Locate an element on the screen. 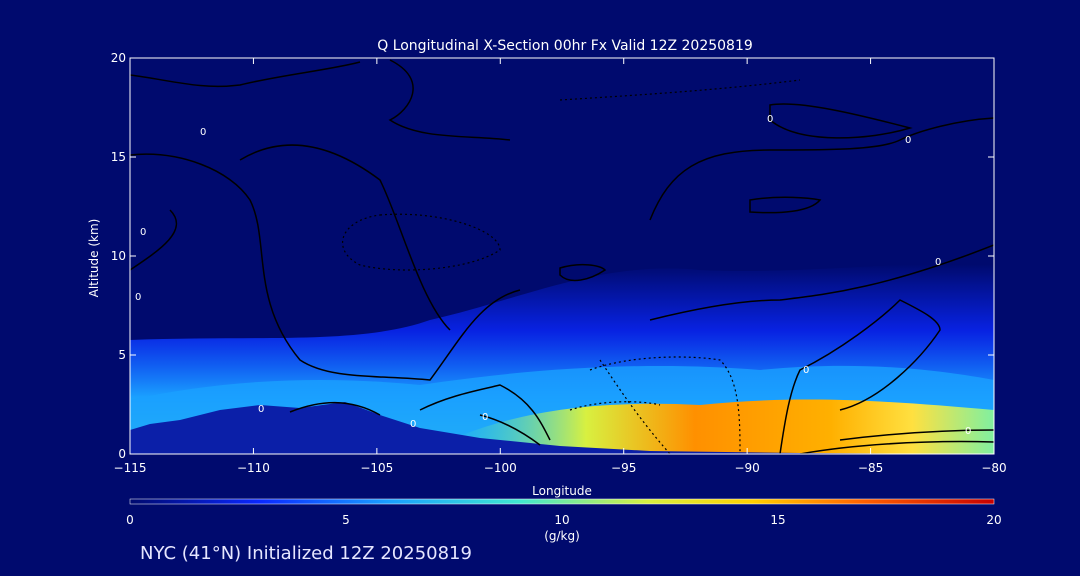 The height and width of the screenshot is (576, 1080). terrain is located at coordinates (562, 428).